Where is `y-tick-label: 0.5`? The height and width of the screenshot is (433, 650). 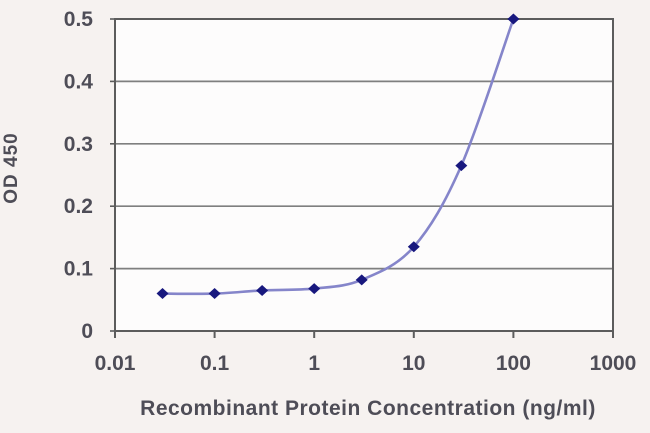 y-tick-label: 0.5 is located at coordinates (79, 19).